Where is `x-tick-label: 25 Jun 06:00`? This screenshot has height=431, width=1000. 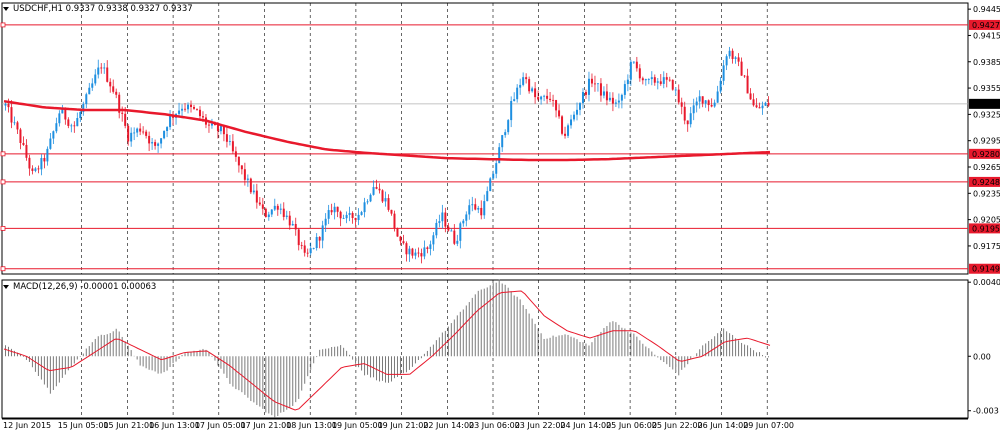 x-tick-label: 25 Jun 06:00 is located at coordinates (631, 425).